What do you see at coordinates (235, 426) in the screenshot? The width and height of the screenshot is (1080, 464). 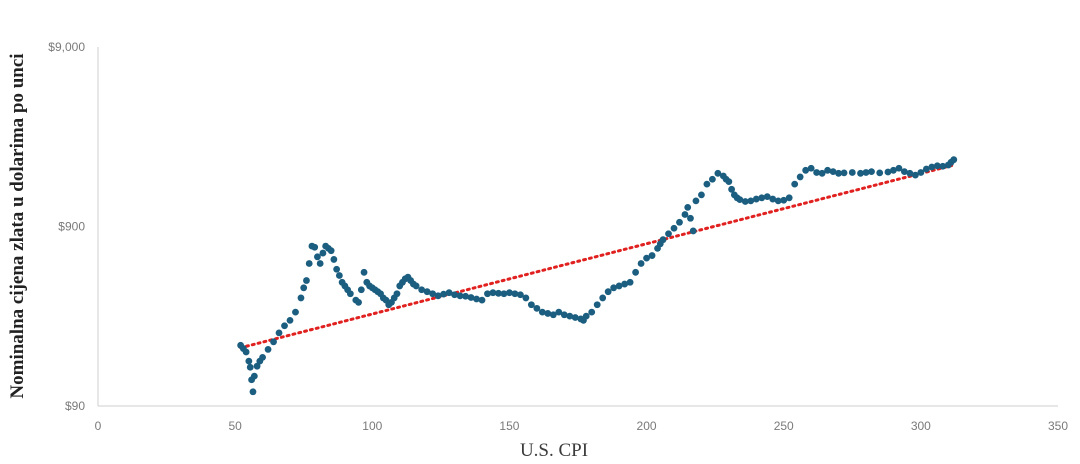 I see `x-tick-label: 50` at bounding box center [235, 426].